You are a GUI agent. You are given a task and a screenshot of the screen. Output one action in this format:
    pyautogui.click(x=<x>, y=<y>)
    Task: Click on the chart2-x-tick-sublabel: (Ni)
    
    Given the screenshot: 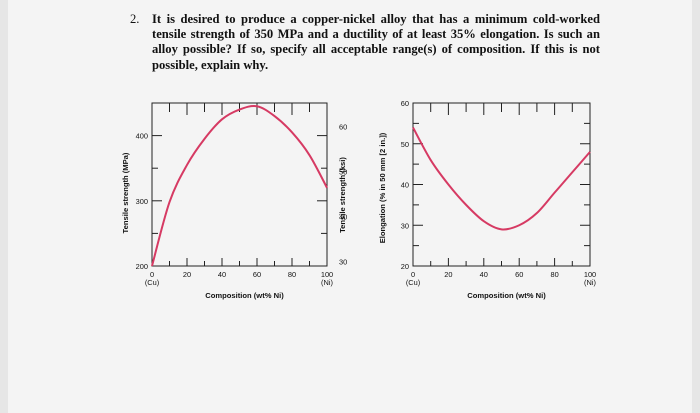 What is the action you would take?
    pyautogui.click(x=590, y=282)
    